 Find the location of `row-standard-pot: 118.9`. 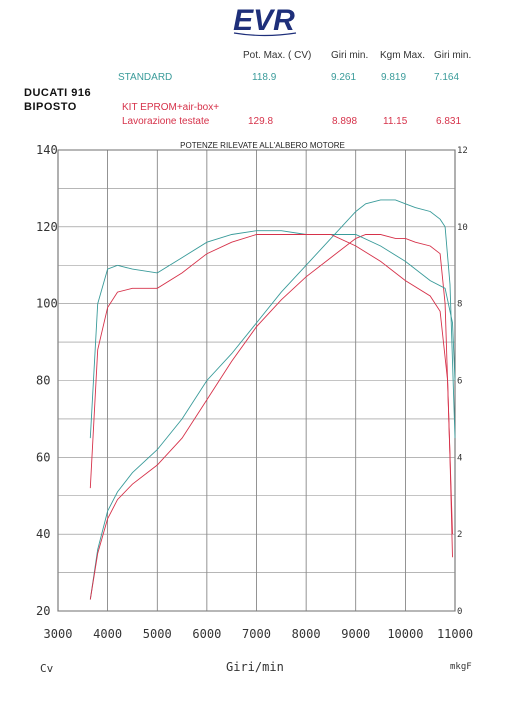

row-standard-pot: 118.9 is located at coordinates (264, 77).